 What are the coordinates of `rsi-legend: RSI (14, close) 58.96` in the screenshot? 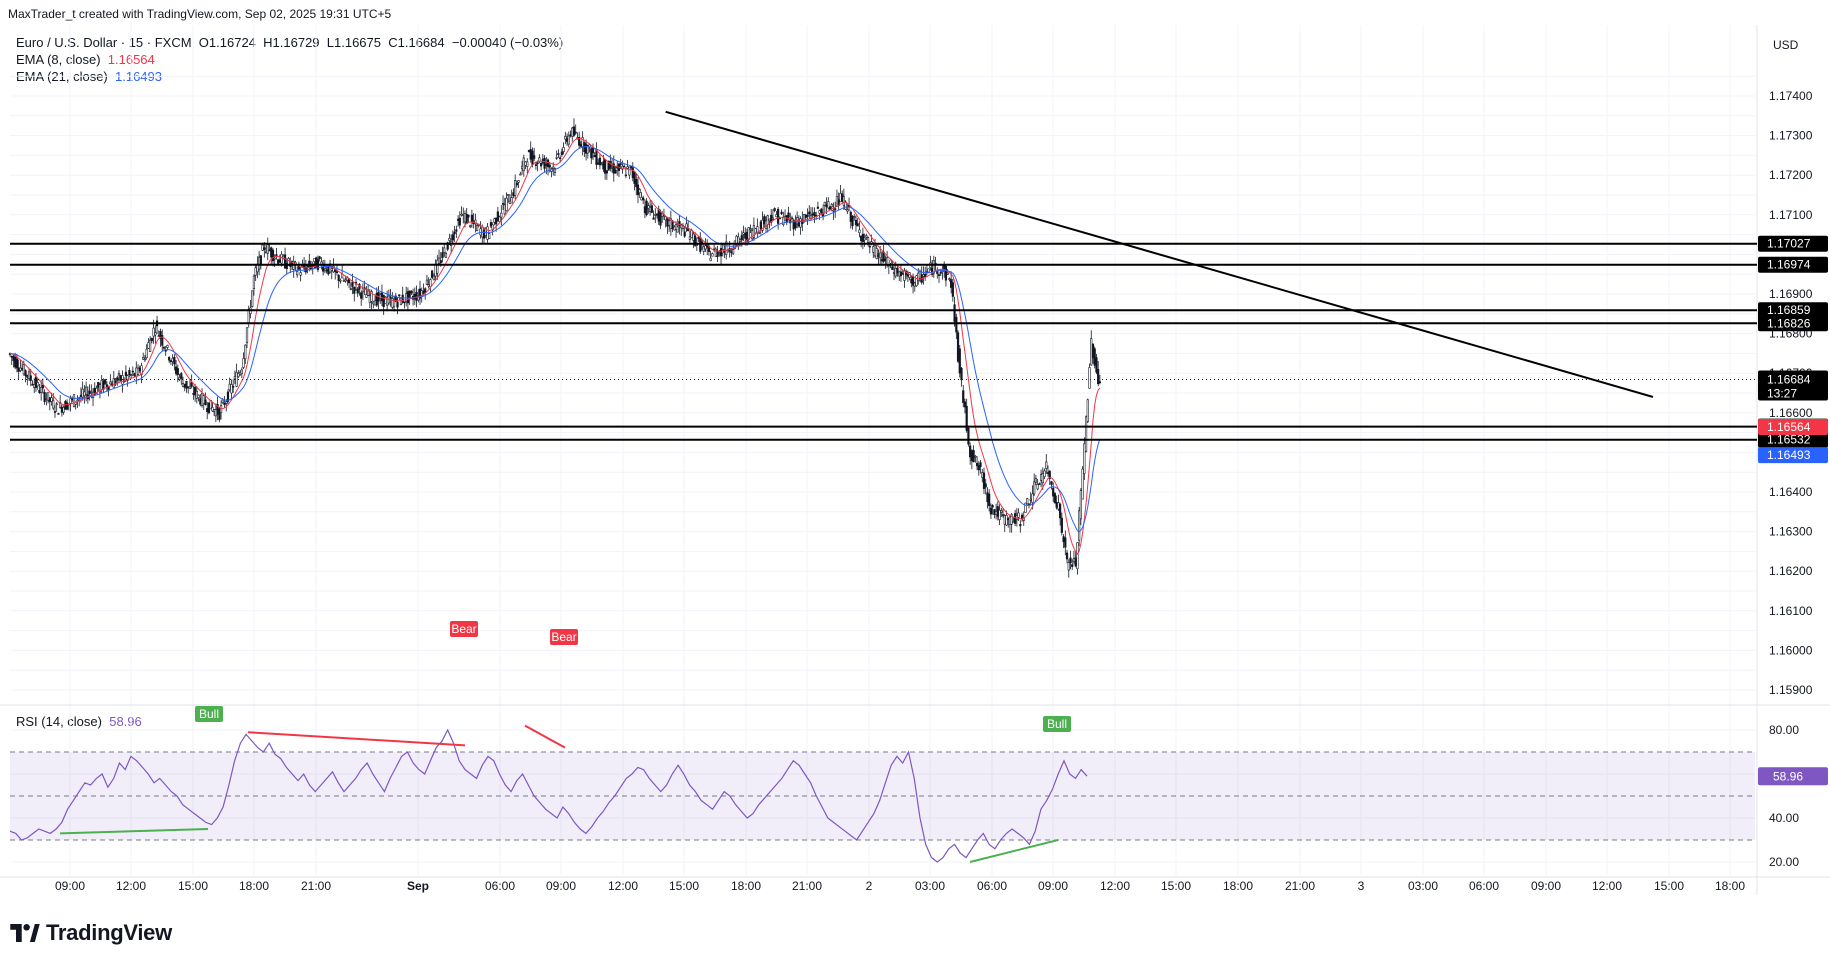 It's located at (79, 721).